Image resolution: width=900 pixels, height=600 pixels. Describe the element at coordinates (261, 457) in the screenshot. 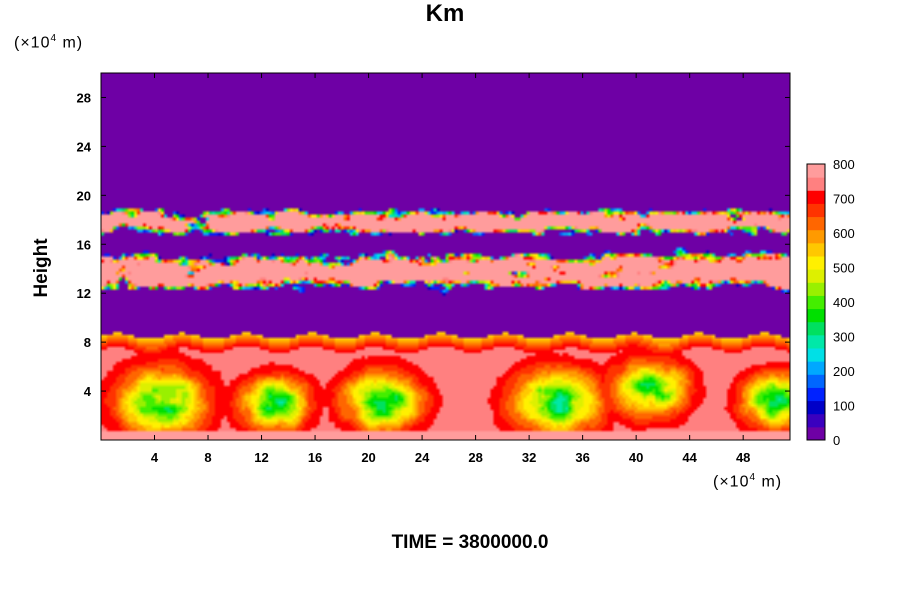

I see `x-tick-label: 12` at that location.